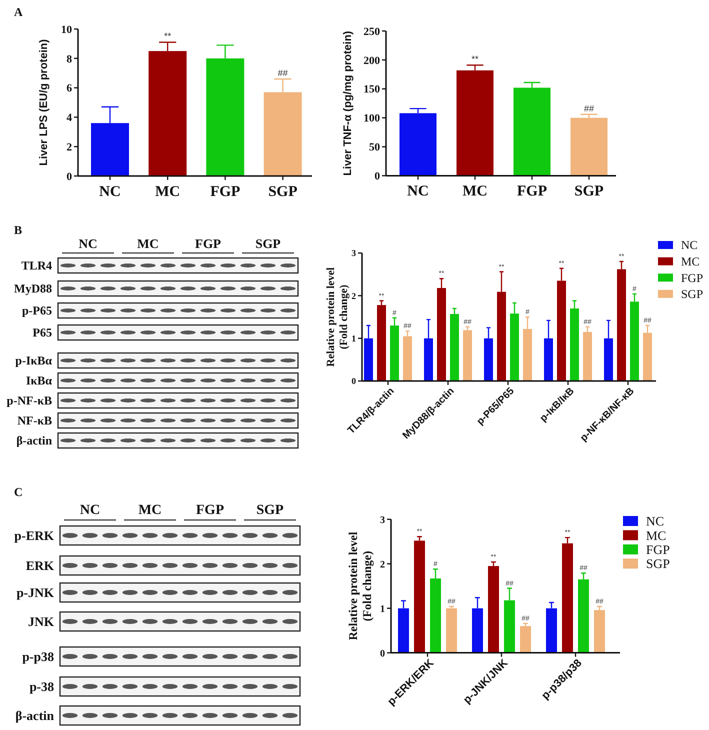 This screenshot has height=730, width=709. What do you see at coordinates (69, 88) in the screenshot?
I see `y-tick-label: 6` at bounding box center [69, 88].